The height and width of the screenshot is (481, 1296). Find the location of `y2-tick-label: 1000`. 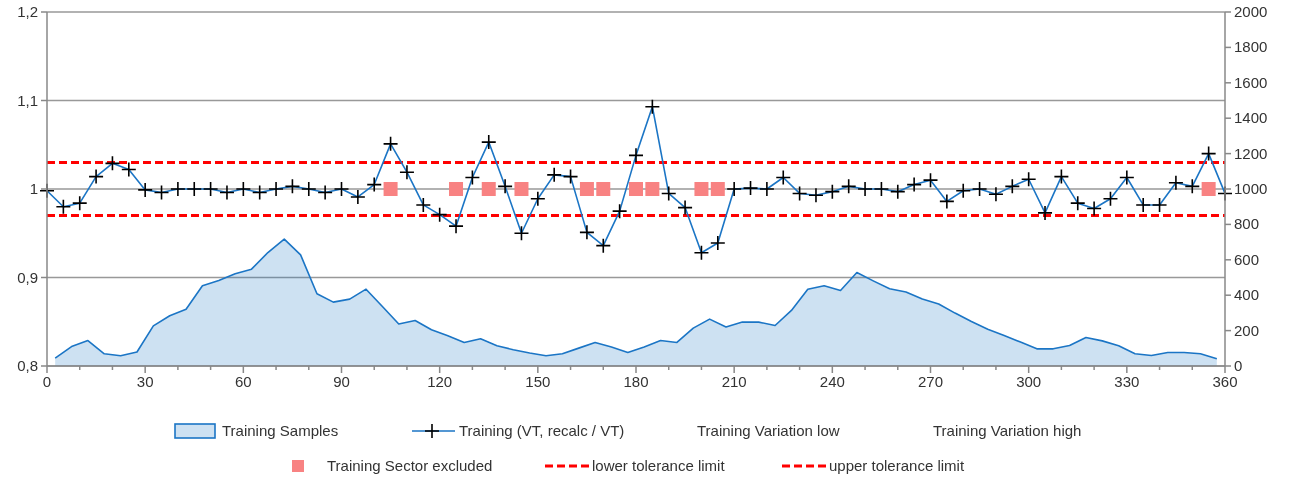

y2-tick-label: 1000 is located at coordinates (1251, 188).